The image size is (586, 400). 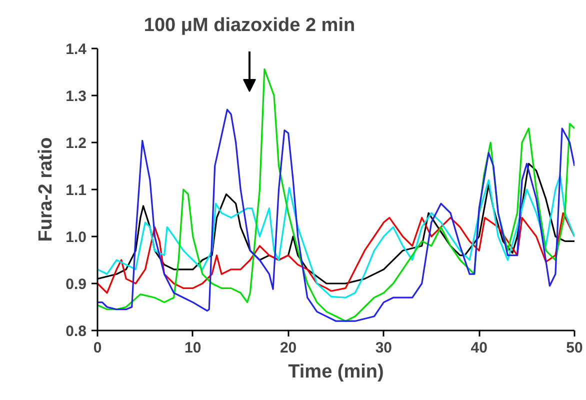 What do you see at coordinates (336, 372) in the screenshot?
I see `x-axis-title: Time (min)` at bounding box center [336, 372].